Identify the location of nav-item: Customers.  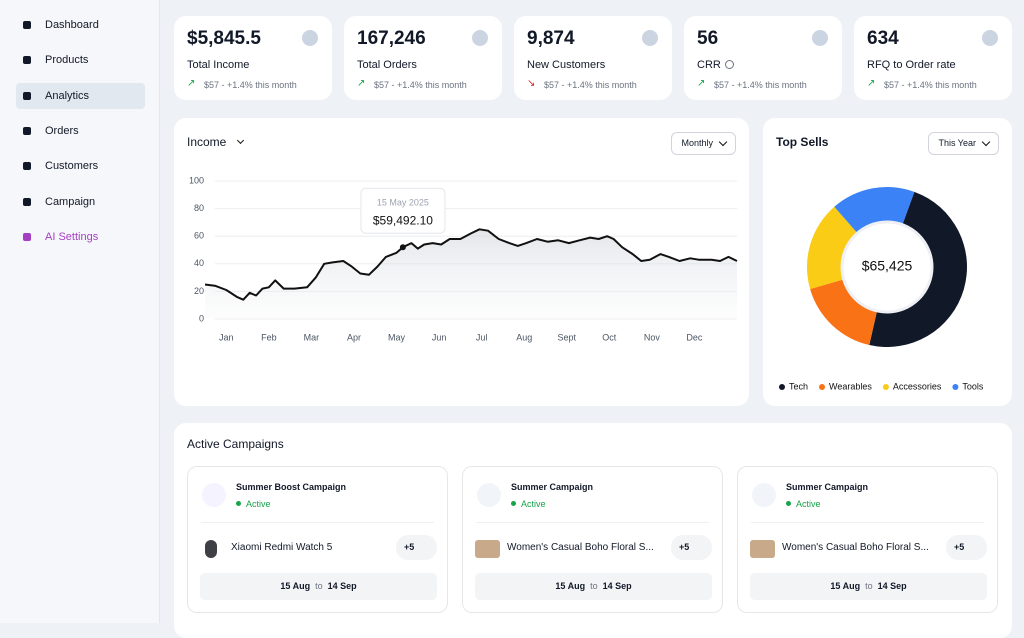
(80, 166).